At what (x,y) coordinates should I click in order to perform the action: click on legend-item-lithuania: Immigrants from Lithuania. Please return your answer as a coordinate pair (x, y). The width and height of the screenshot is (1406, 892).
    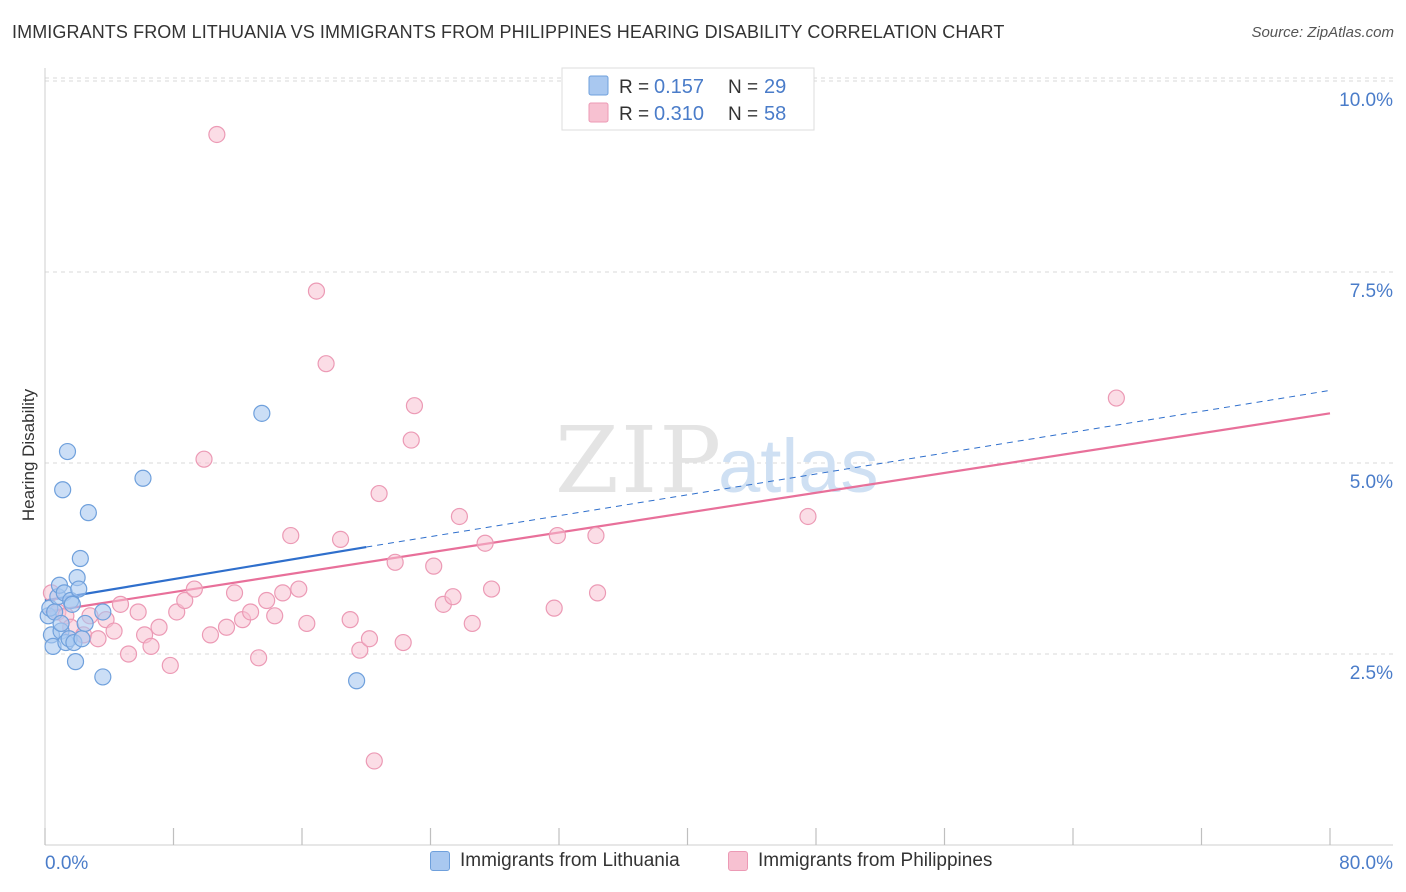
    Looking at the image, I should click on (555, 861).